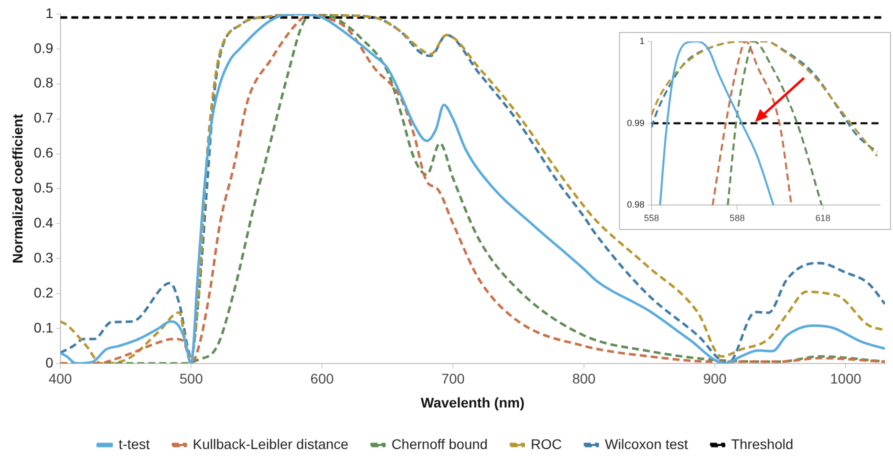  I want to click on legend-label: ROC, so click(546, 444).